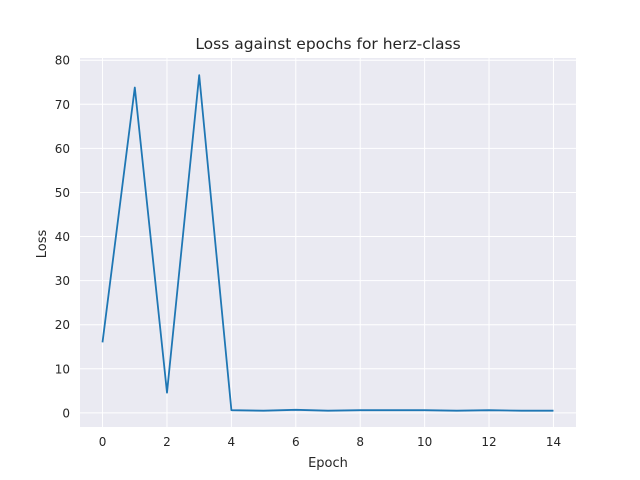  I want to click on y-tick-label: 20, so click(62, 325).